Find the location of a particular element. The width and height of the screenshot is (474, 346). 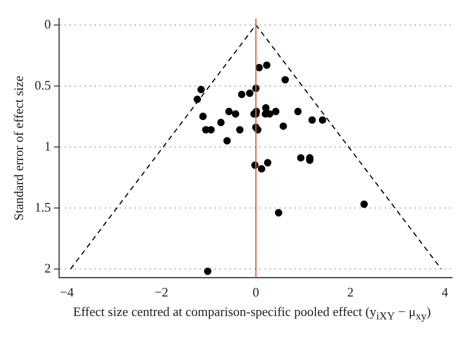

x-tick-label: −4 is located at coordinates (67, 292).